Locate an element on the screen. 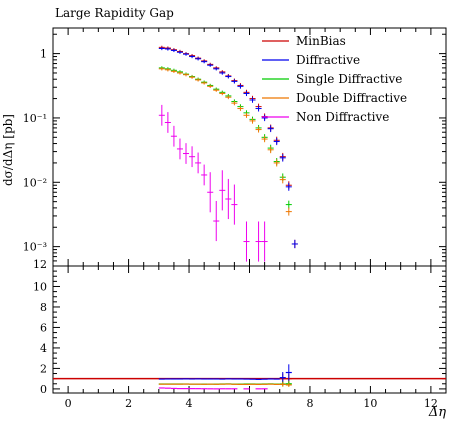  series-single-diffractive is located at coordinates (225, 137).